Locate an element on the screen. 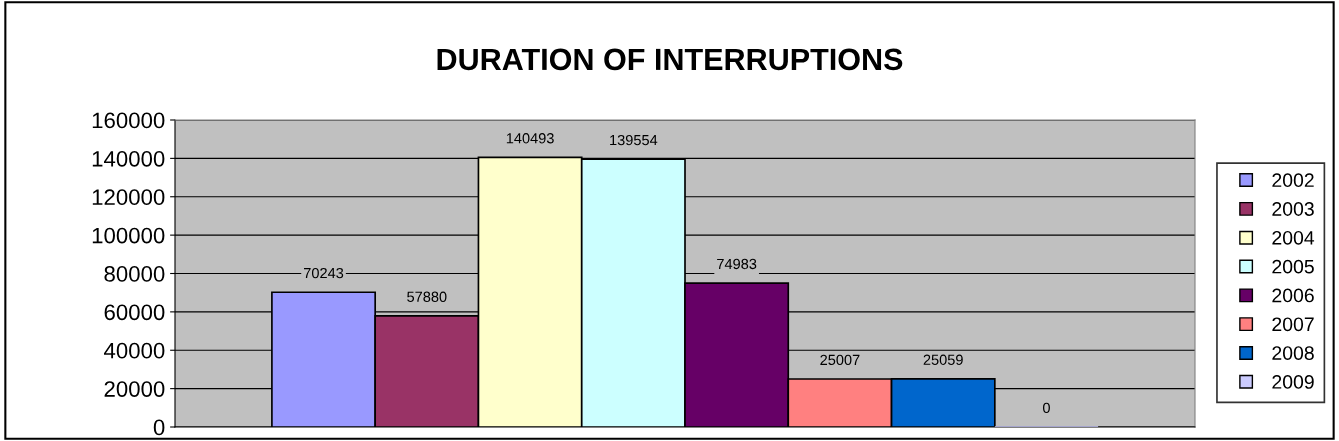 This screenshot has height=441, width=1339. data-label: 140493 is located at coordinates (530, 138).